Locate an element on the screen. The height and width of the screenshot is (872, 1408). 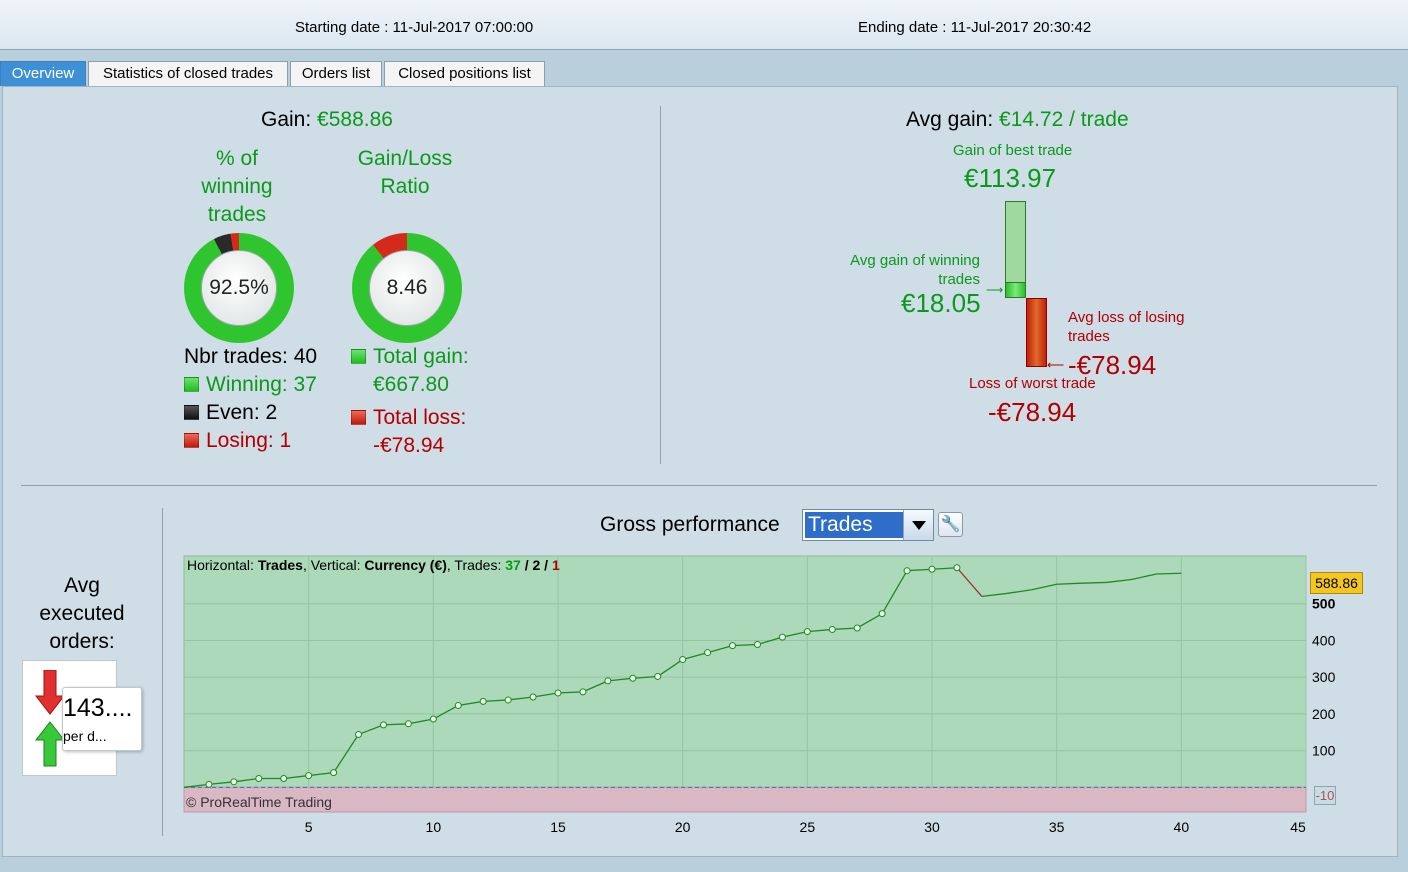
loss-bar is located at coordinates (1036, 332).